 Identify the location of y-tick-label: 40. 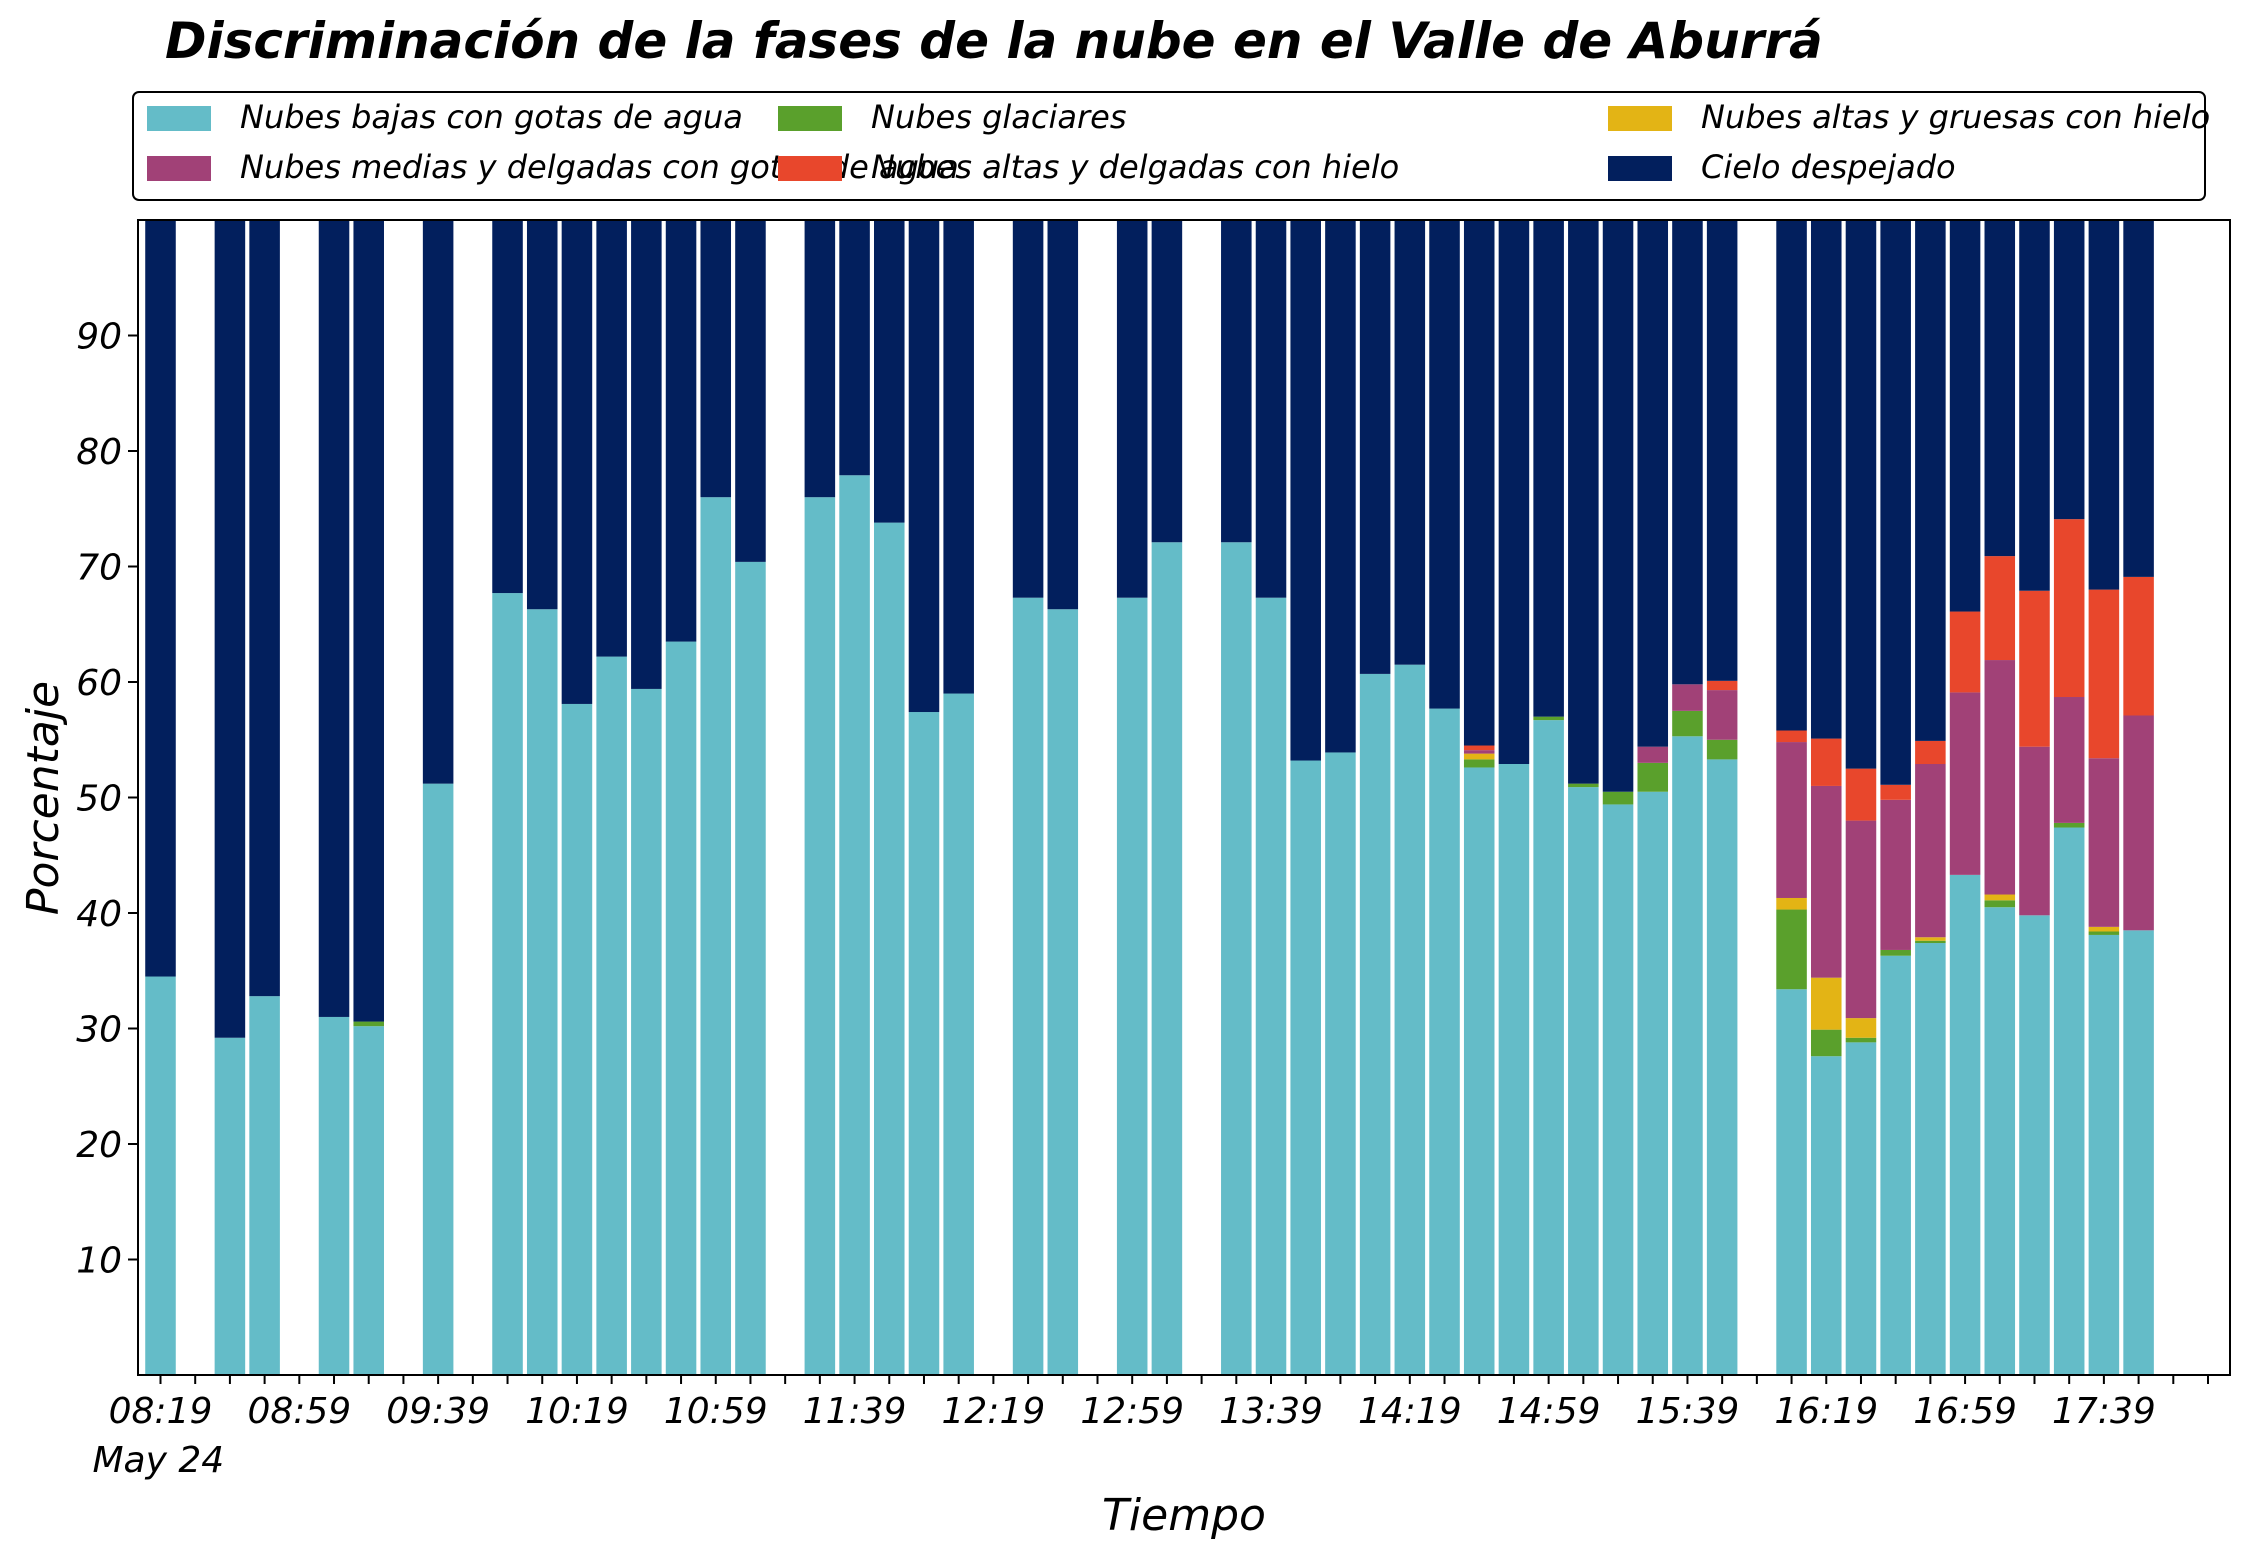
(99, 914).